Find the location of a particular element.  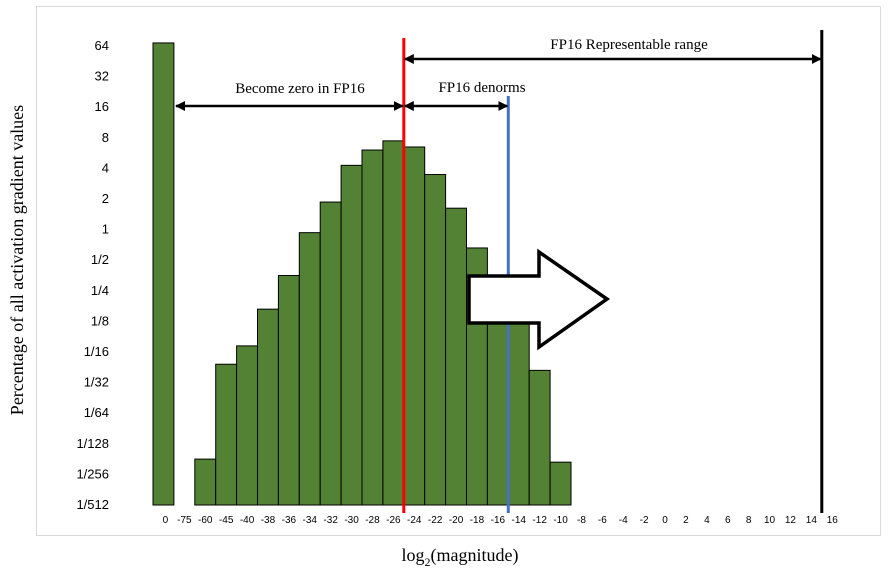

y-tick-label: 32 is located at coordinates (102, 76).